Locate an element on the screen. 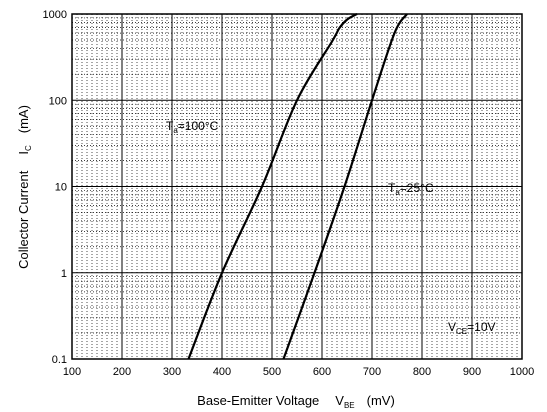 The height and width of the screenshot is (412, 547). annotation-ta-25-symbol: T is located at coordinates (392, 188).